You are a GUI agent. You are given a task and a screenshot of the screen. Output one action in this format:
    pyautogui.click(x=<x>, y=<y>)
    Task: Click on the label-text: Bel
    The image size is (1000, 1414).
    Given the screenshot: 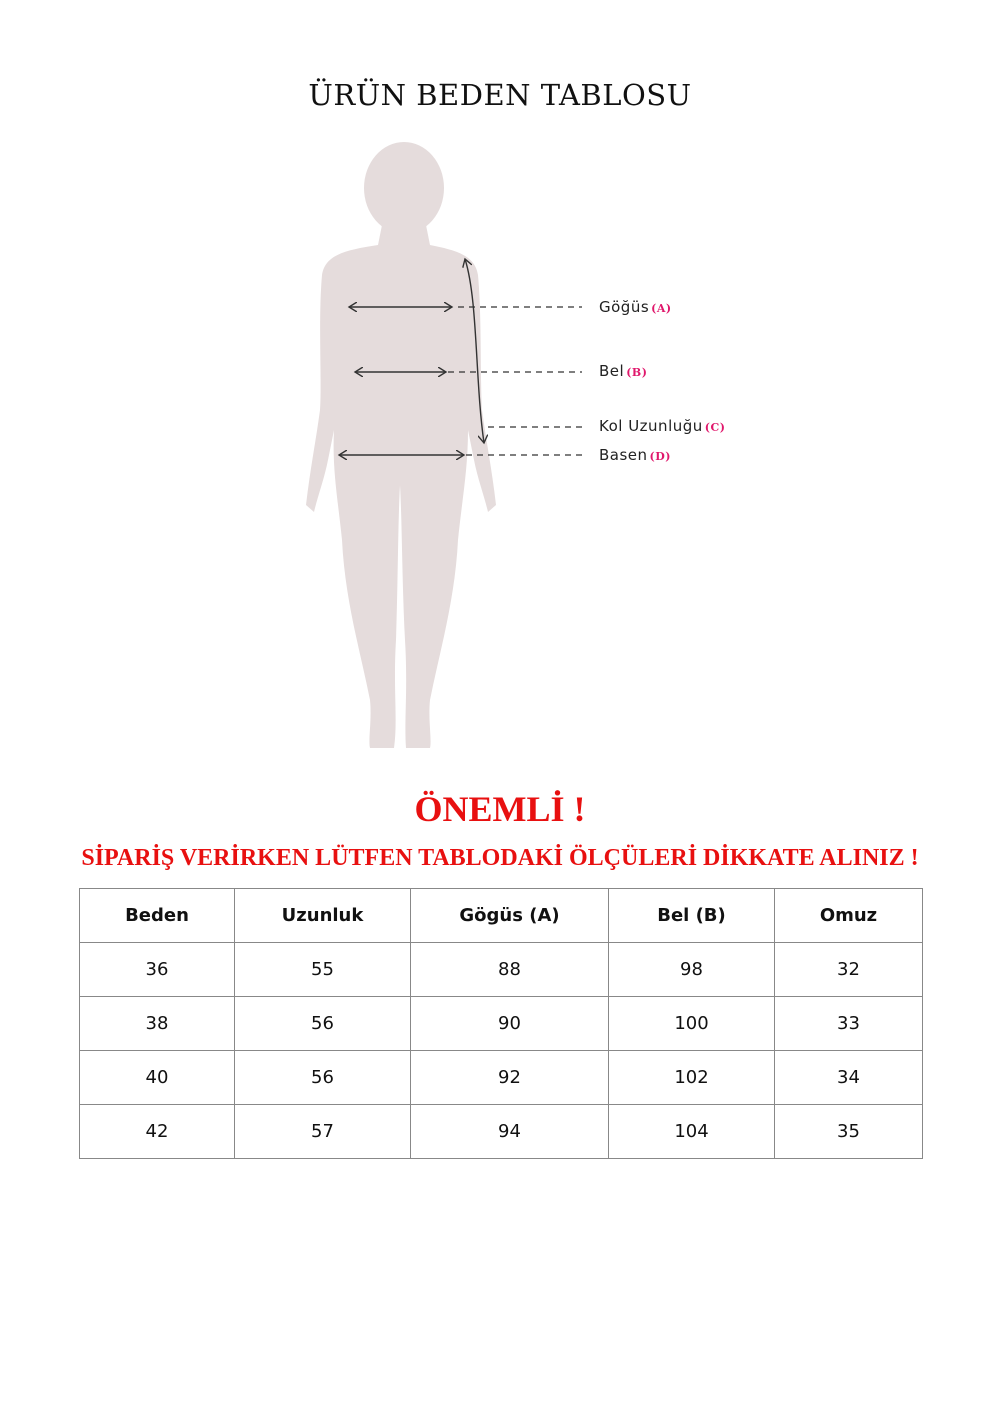 What is the action you would take?
    pyautogui.click(x=612, y=371)
    